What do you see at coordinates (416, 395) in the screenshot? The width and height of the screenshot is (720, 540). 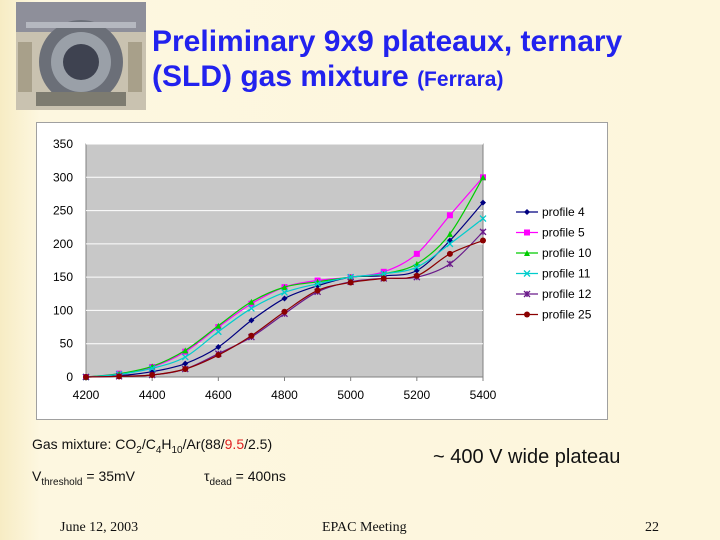 I see `x-tick-label: 5200` at bounding box center [416, 395].